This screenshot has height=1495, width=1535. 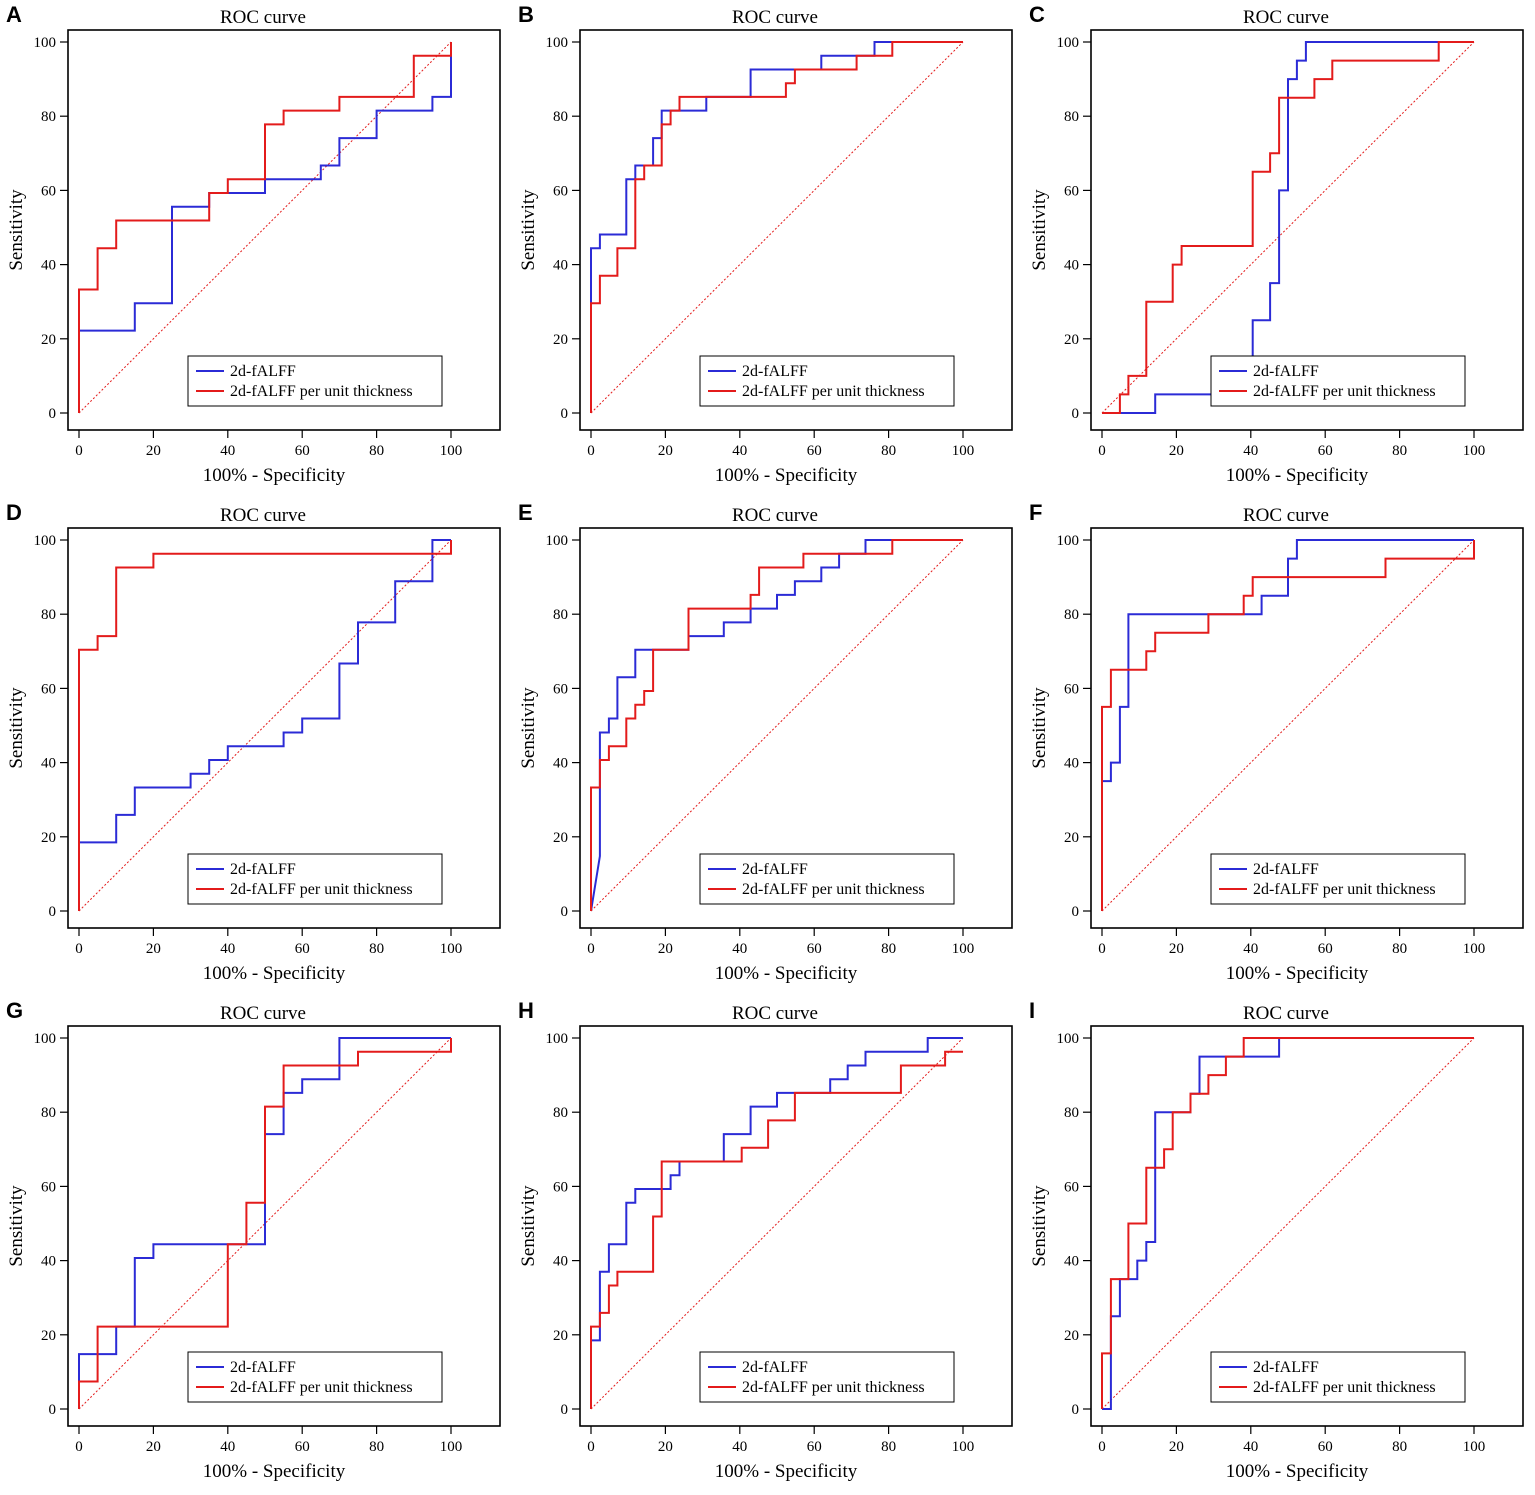 I want to click on panel-letter-d: D, so click(x=14, y=512).